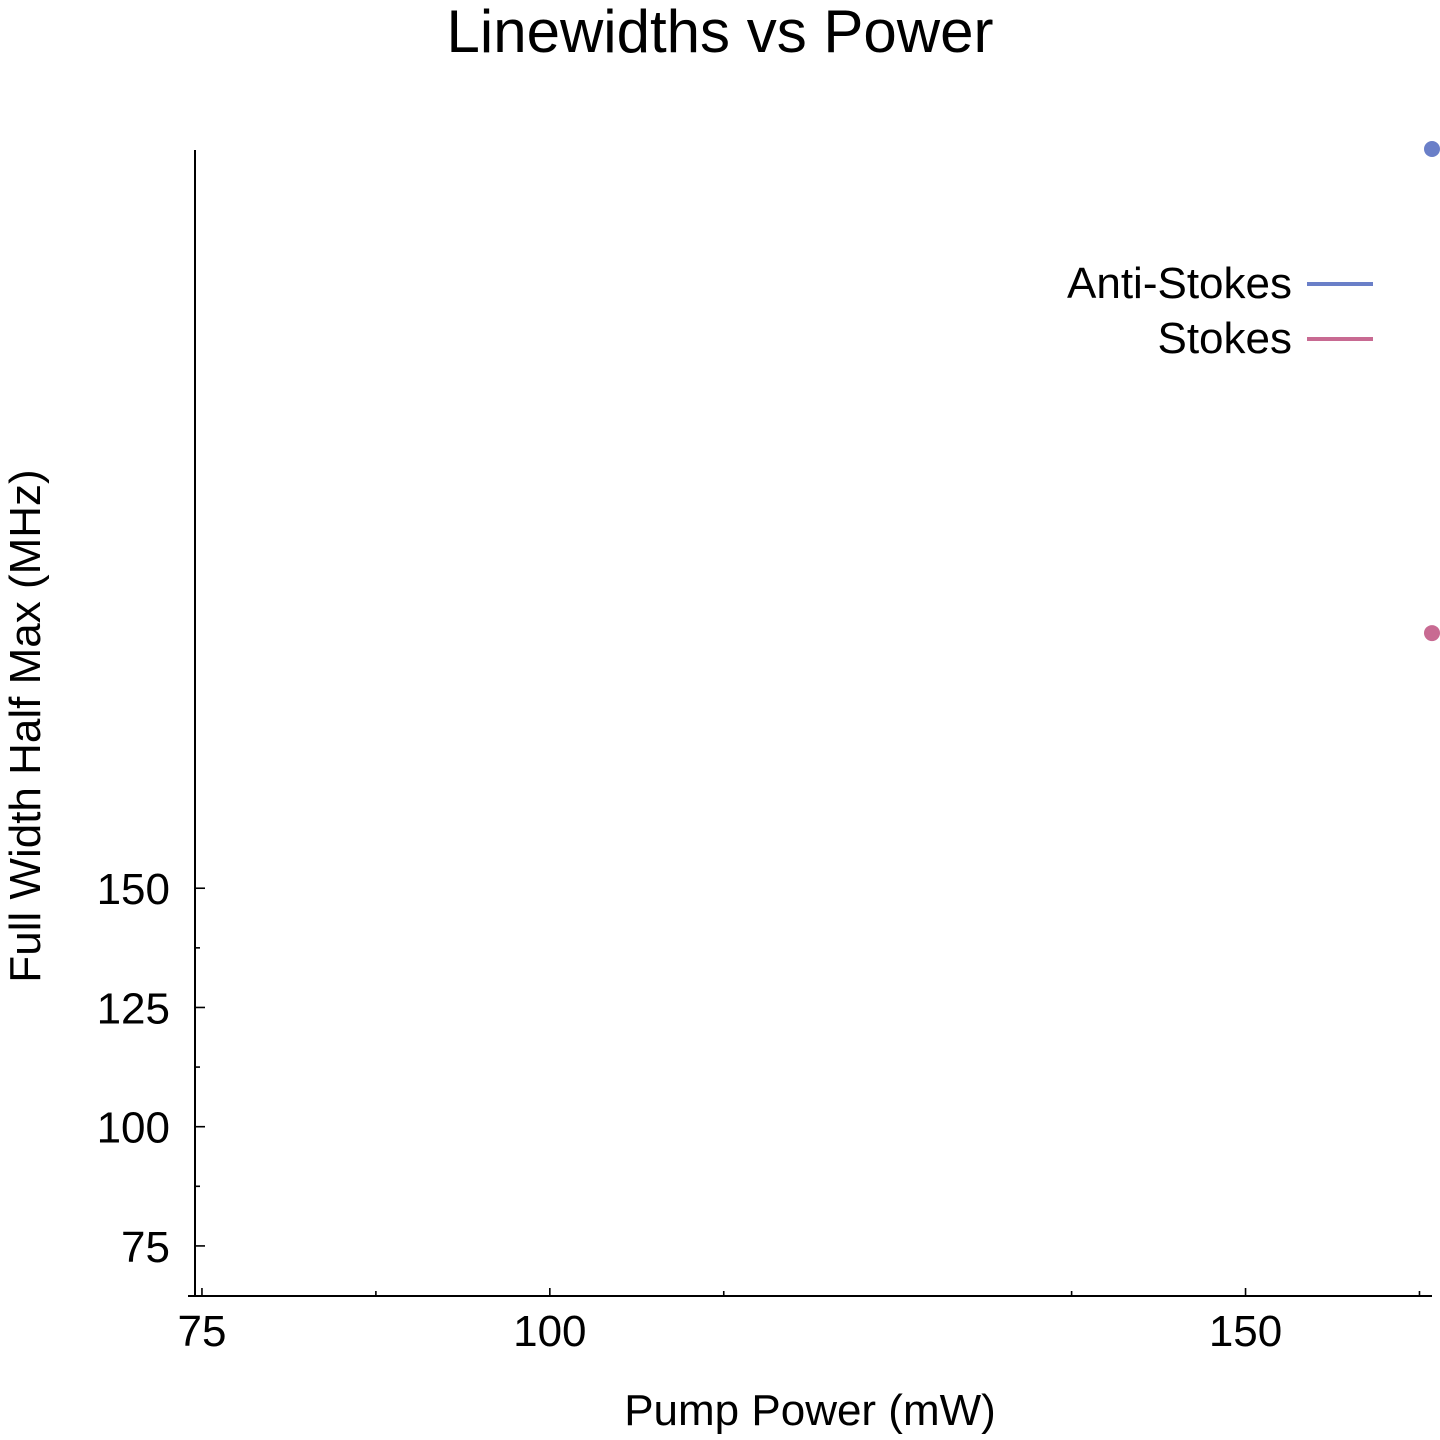  I want to click on anti-stokes-point, so click(1432, 149).